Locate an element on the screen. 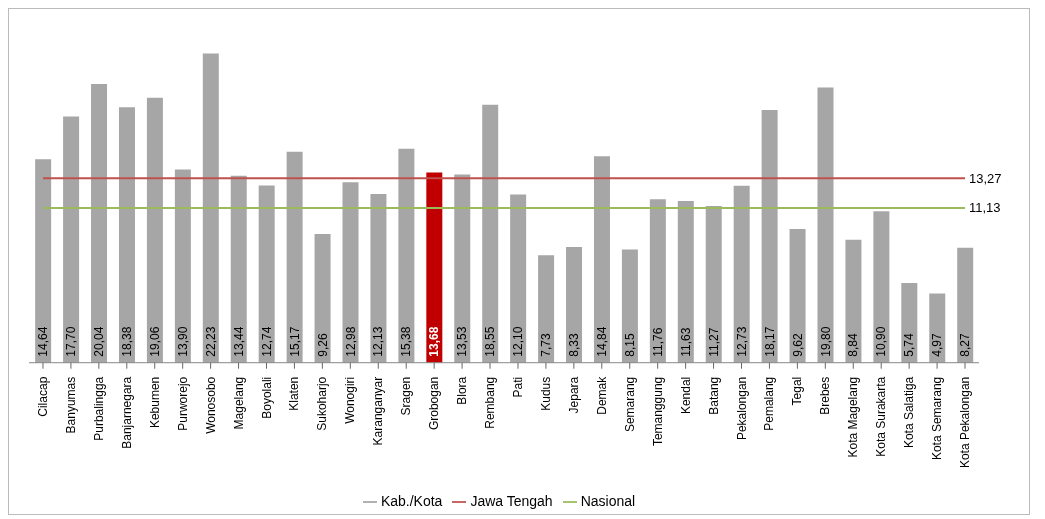 This screenshot has width=1045, height=519. data-label: 5,74 is located at coordinates (909, 345).